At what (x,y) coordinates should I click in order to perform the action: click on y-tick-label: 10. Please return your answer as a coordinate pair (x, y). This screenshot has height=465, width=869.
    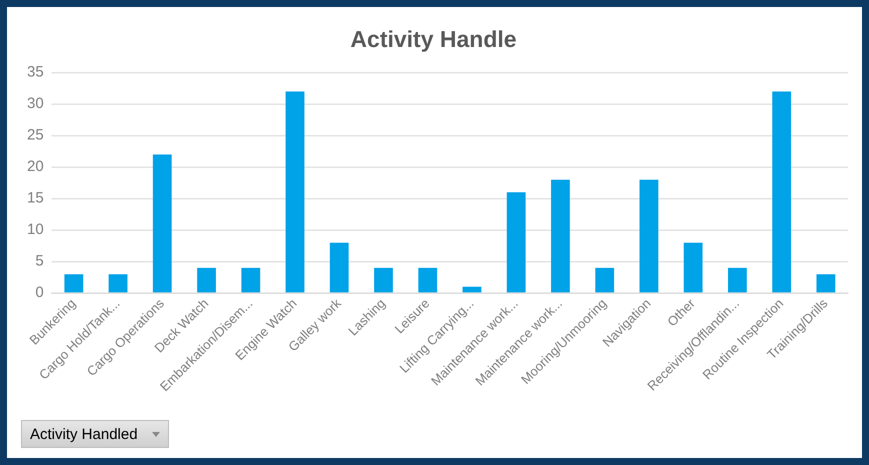
    Looking at the image, I should click on (35, 229).